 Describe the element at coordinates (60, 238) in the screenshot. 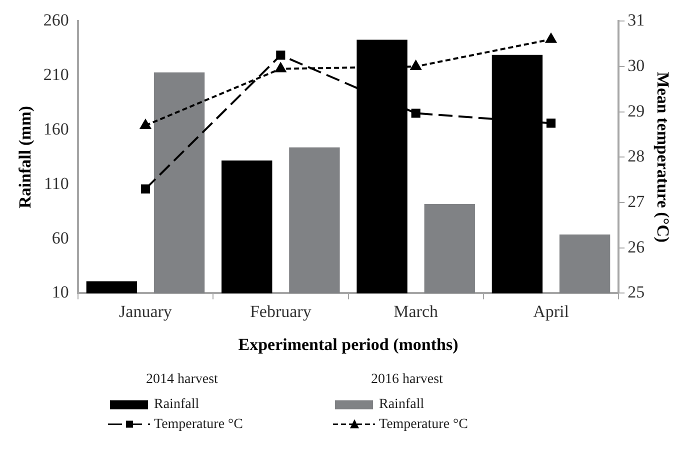

I see `y-tick-label: 60` at that location.